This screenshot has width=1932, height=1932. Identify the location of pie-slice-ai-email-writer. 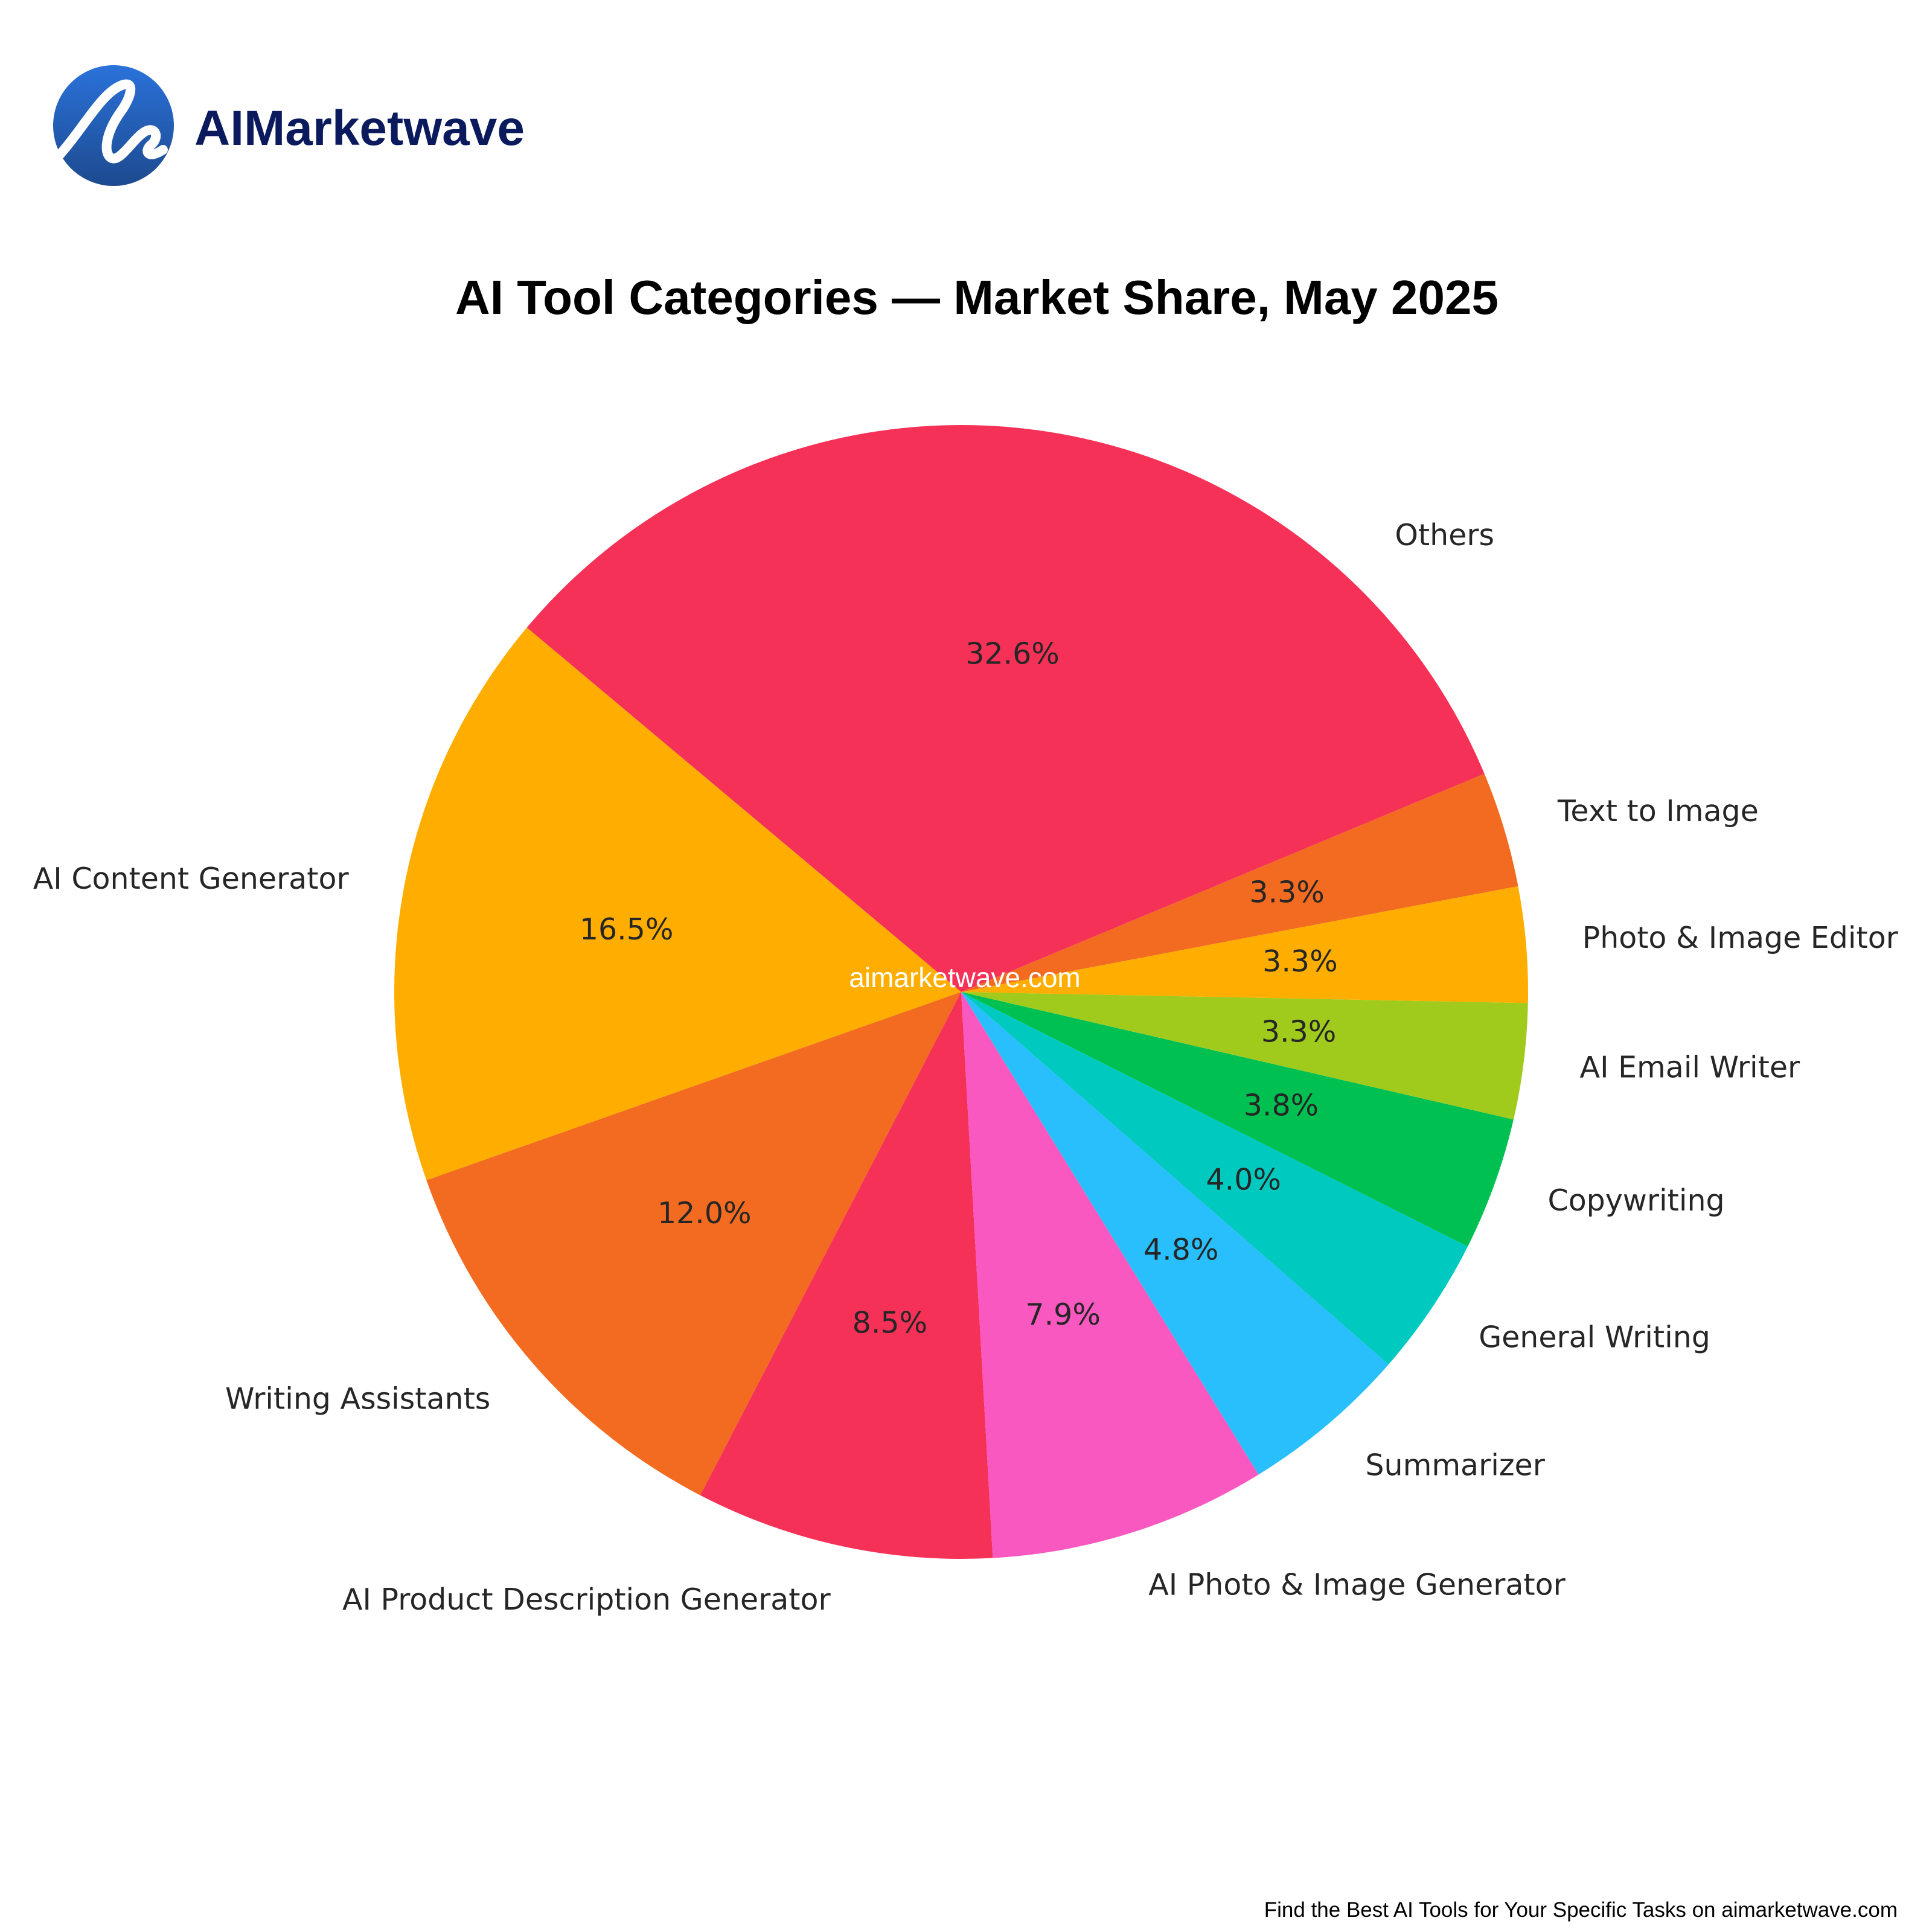
(1244, 1056).